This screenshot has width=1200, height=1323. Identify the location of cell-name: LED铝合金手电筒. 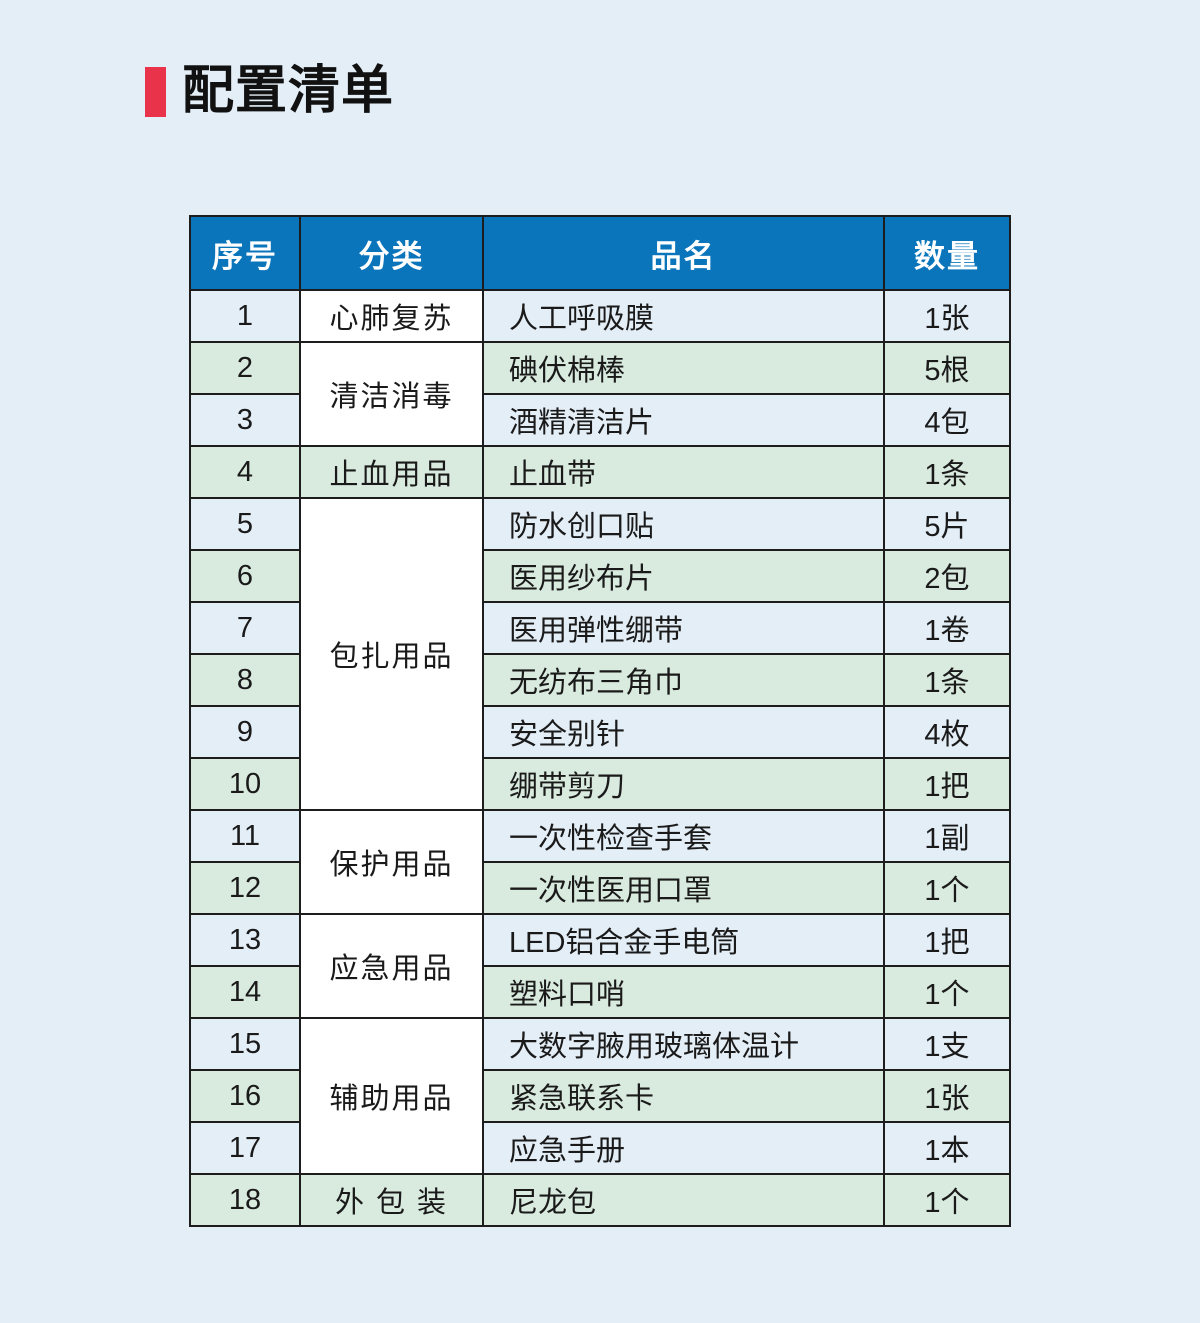
(683, 940).